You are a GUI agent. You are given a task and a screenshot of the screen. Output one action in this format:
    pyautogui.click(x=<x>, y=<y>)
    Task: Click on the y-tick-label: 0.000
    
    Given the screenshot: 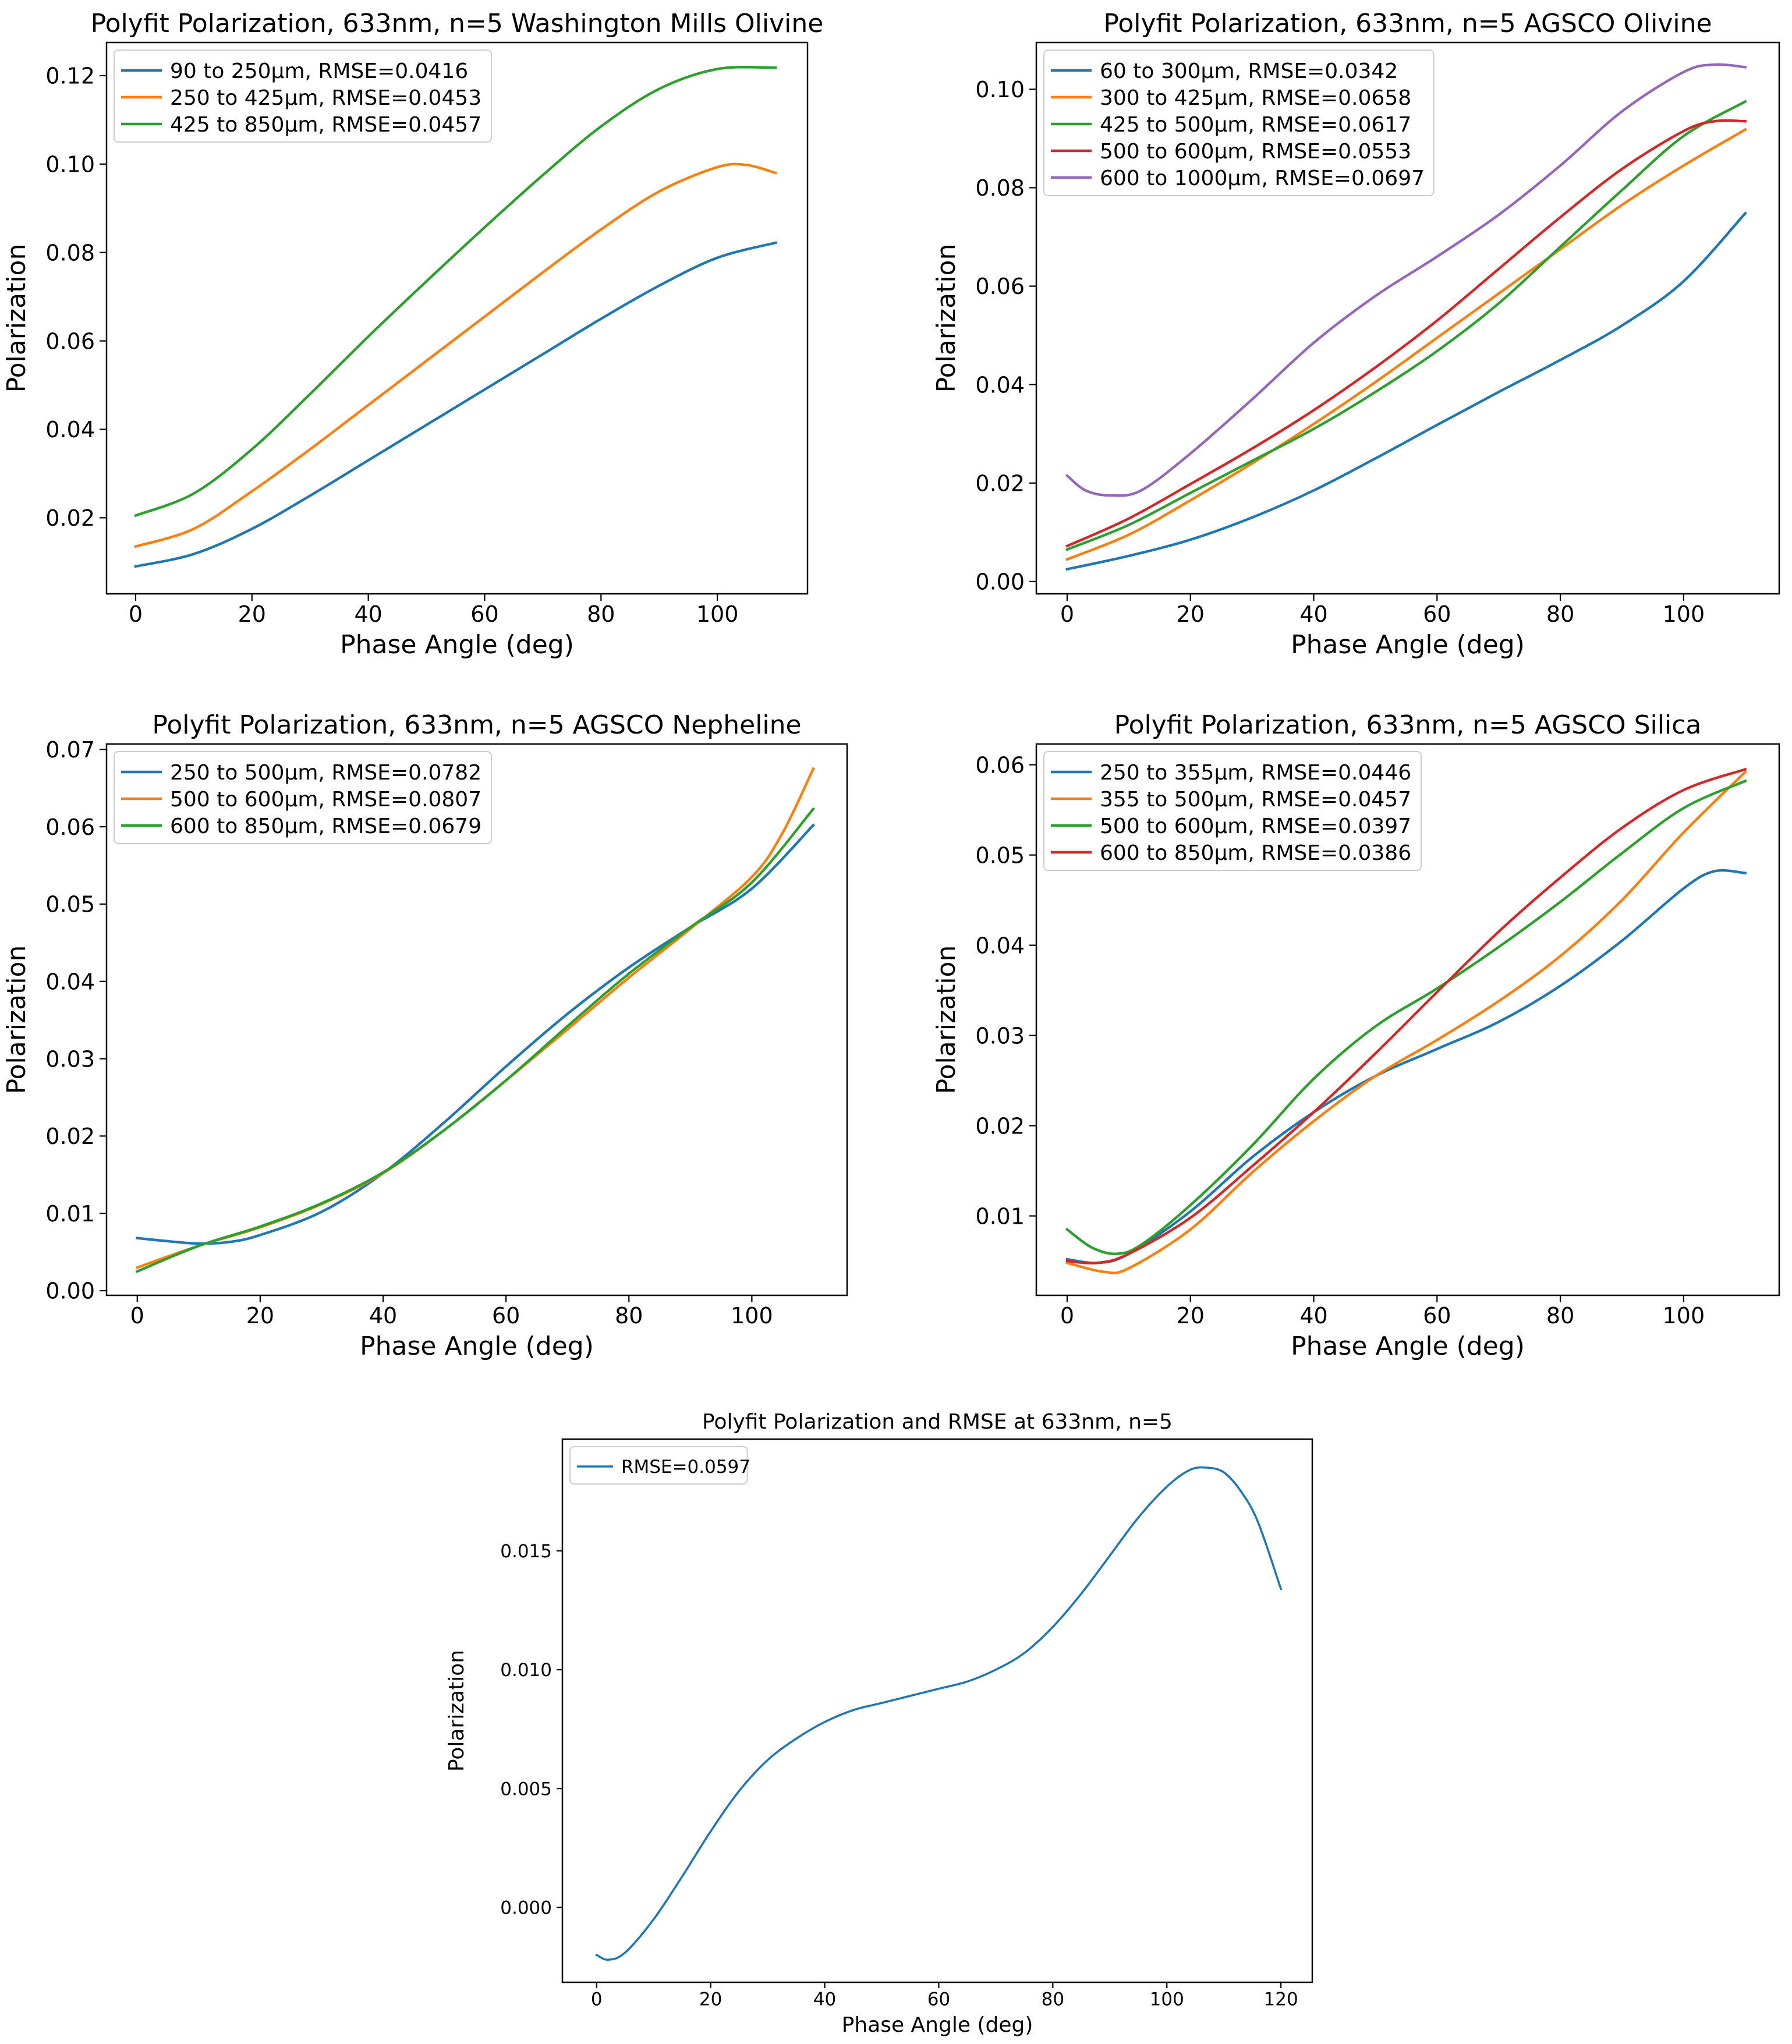 What is the action you would take?
    pyautogui.click(x=526, y=1908)
    